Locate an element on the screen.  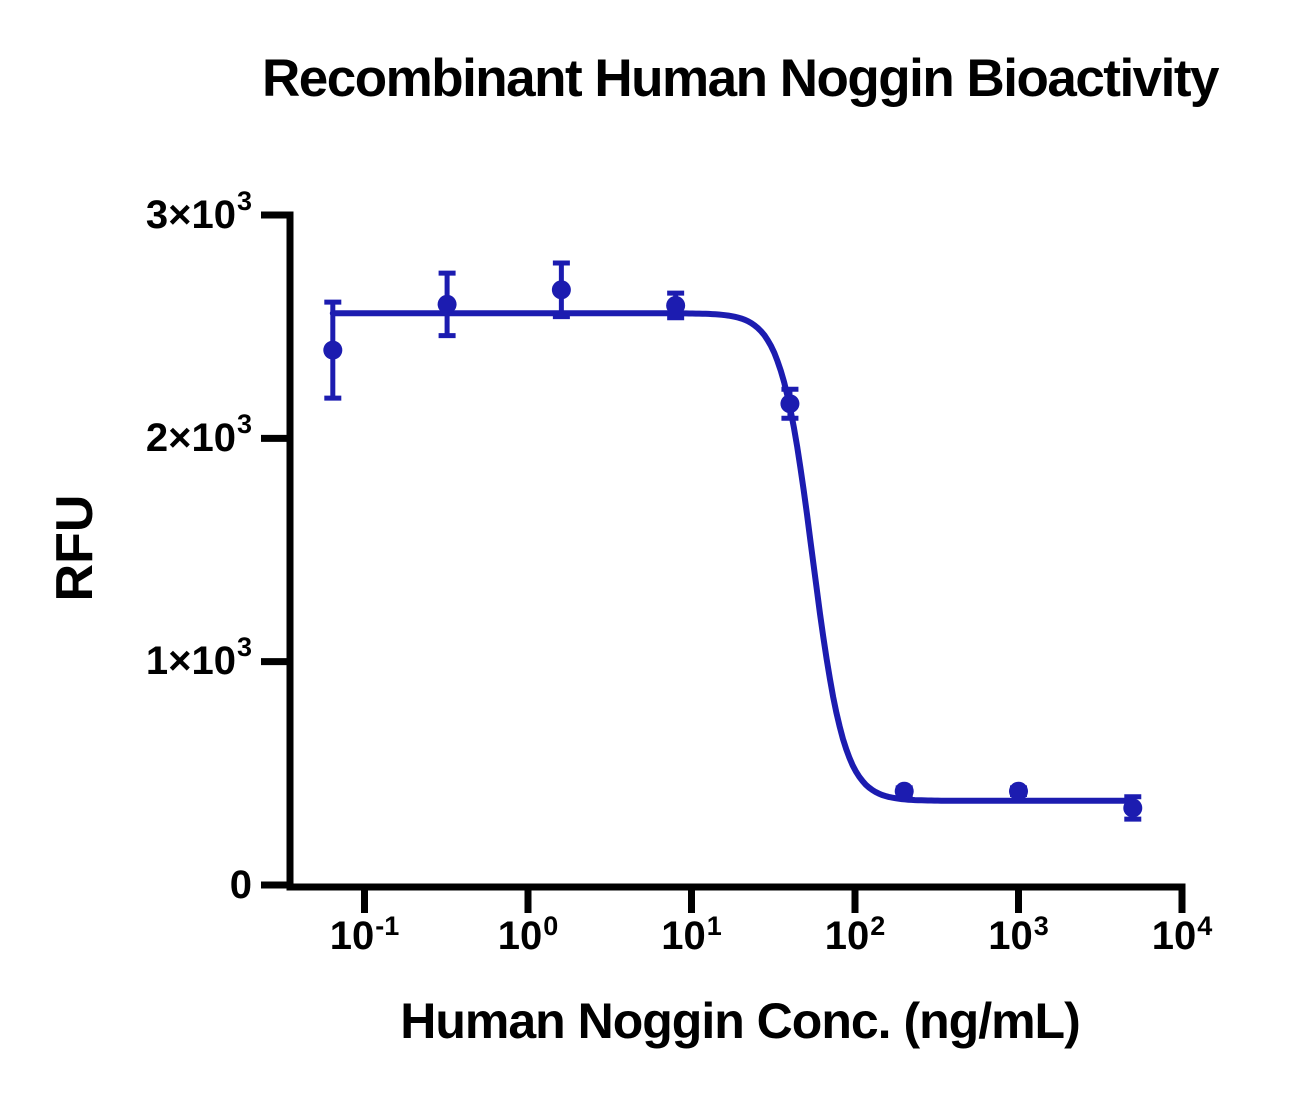
x-tick-label: 10⁻¹ is located at coordinates (364, 934).